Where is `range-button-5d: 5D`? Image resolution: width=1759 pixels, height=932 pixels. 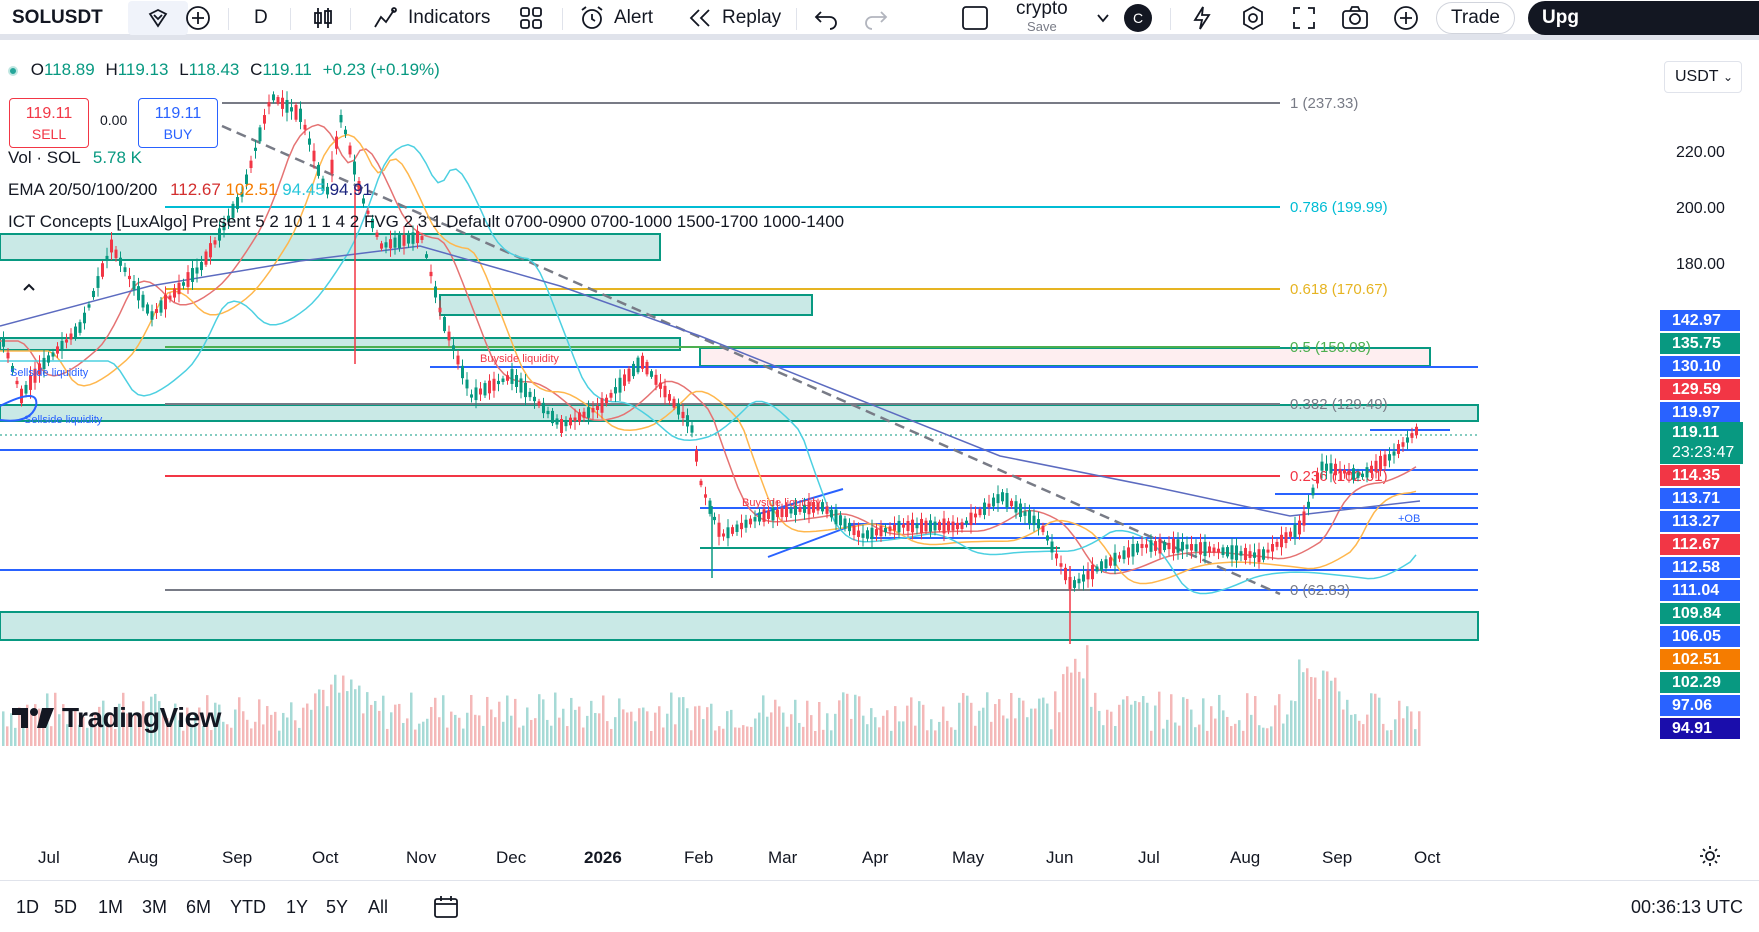
range-button-5d: 5D is located at coordinates (66, 907).